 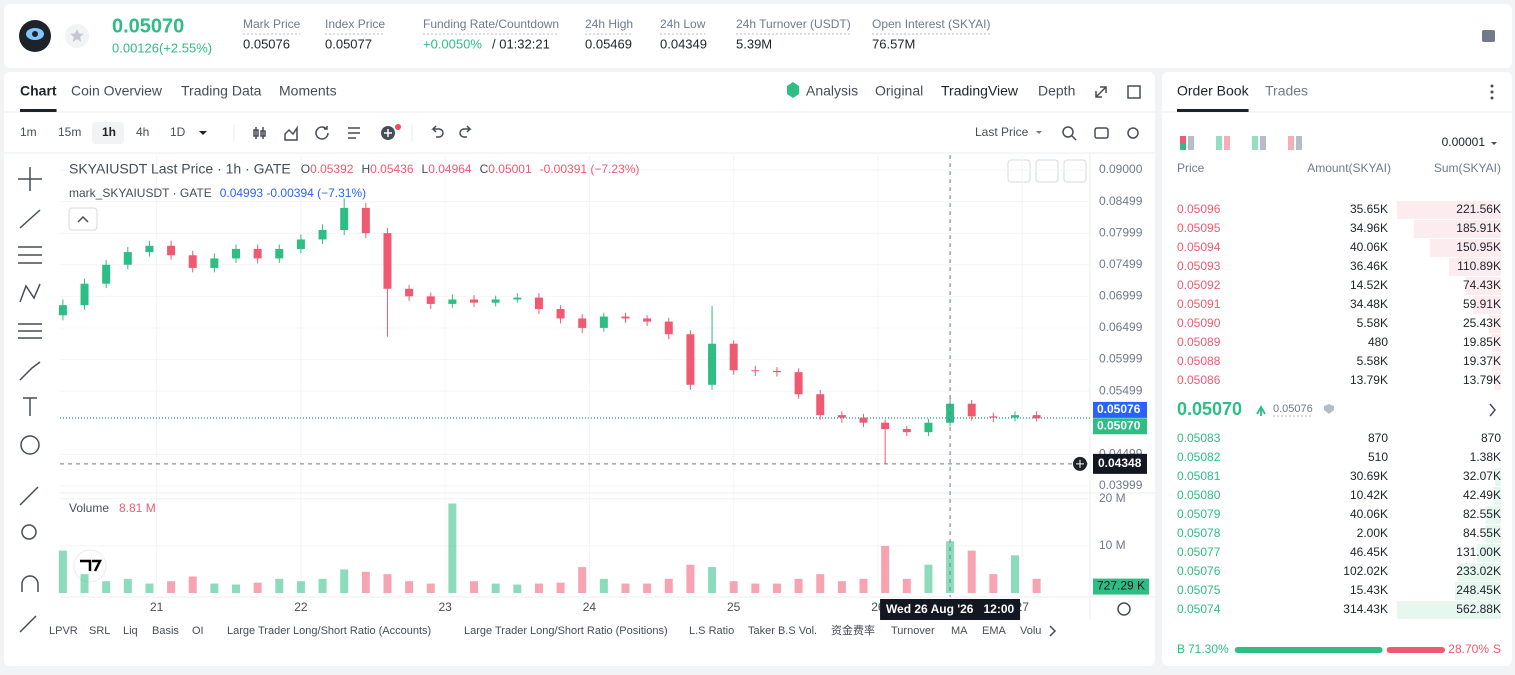 I want to click on tab: Coin Overview, so click(x=117, y=91).